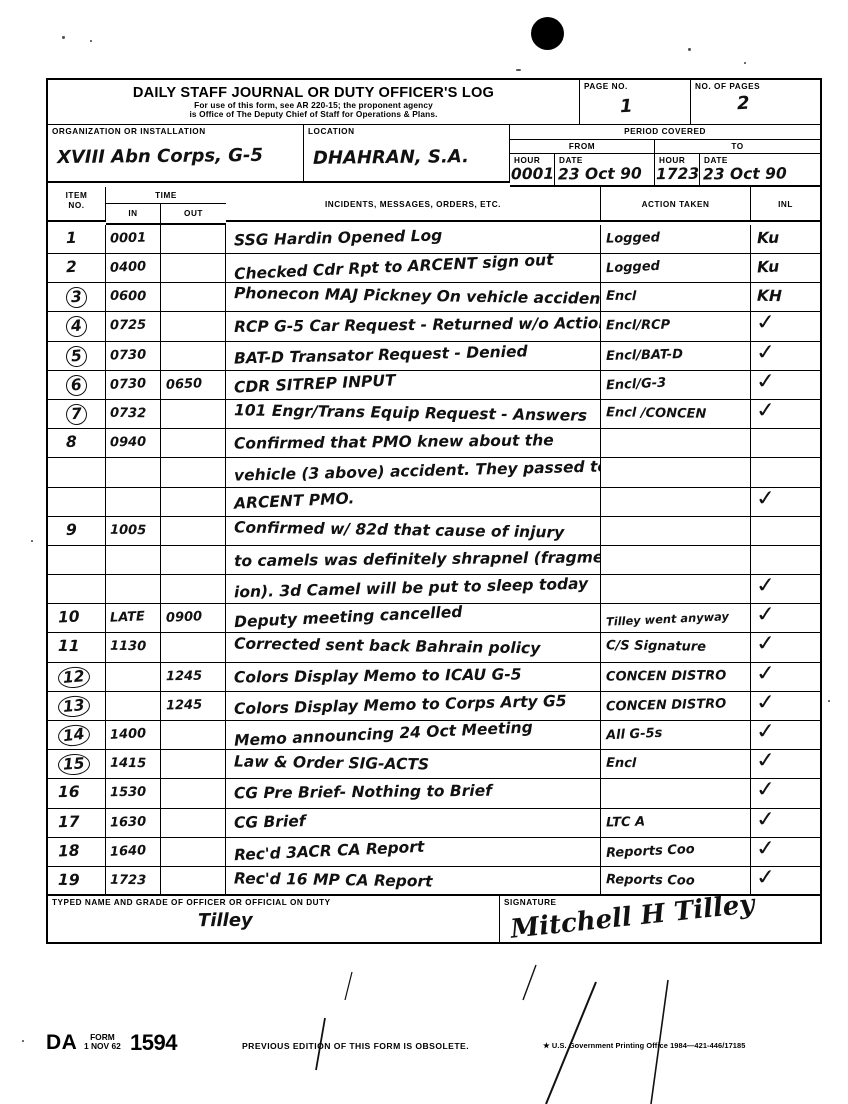  Describe the element at coordinates (413, 298) in the screenshot. I see `cell-incident: Phonecon MAJ Pickney On vehicle accident` at that location.